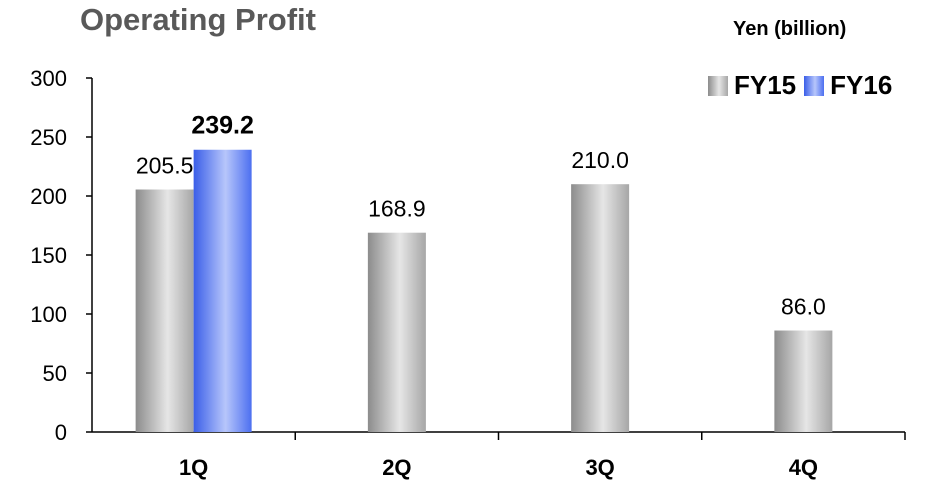  Describe the element at coordinates (164, 310) in the screenshot. I see `bar-fy15-1q` at that location.